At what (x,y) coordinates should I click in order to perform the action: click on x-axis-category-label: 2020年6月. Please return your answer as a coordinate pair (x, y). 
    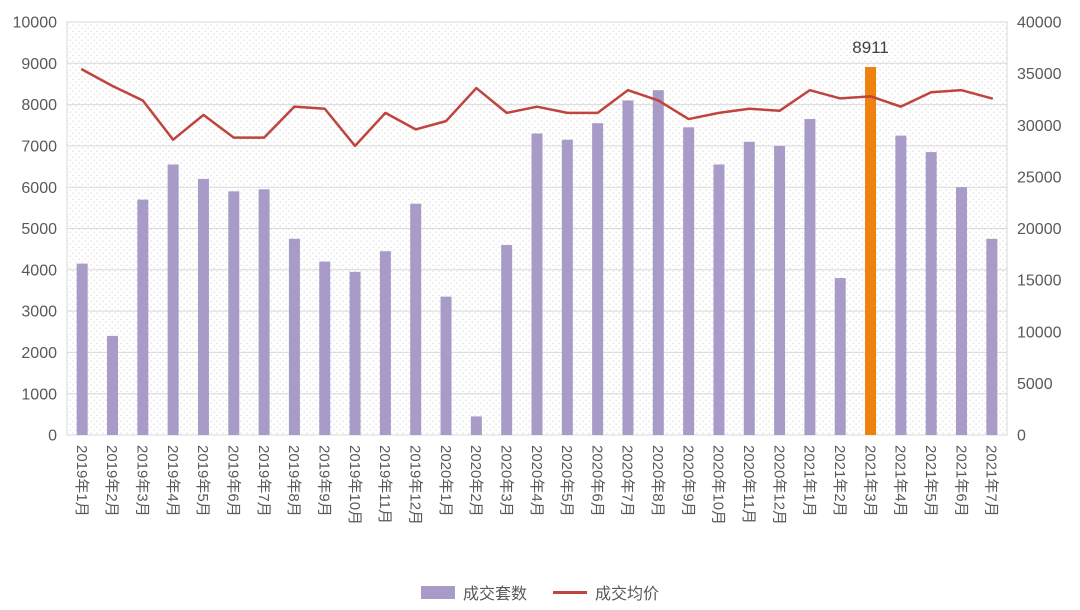
    Looking at the image, I should click on (596, 481).